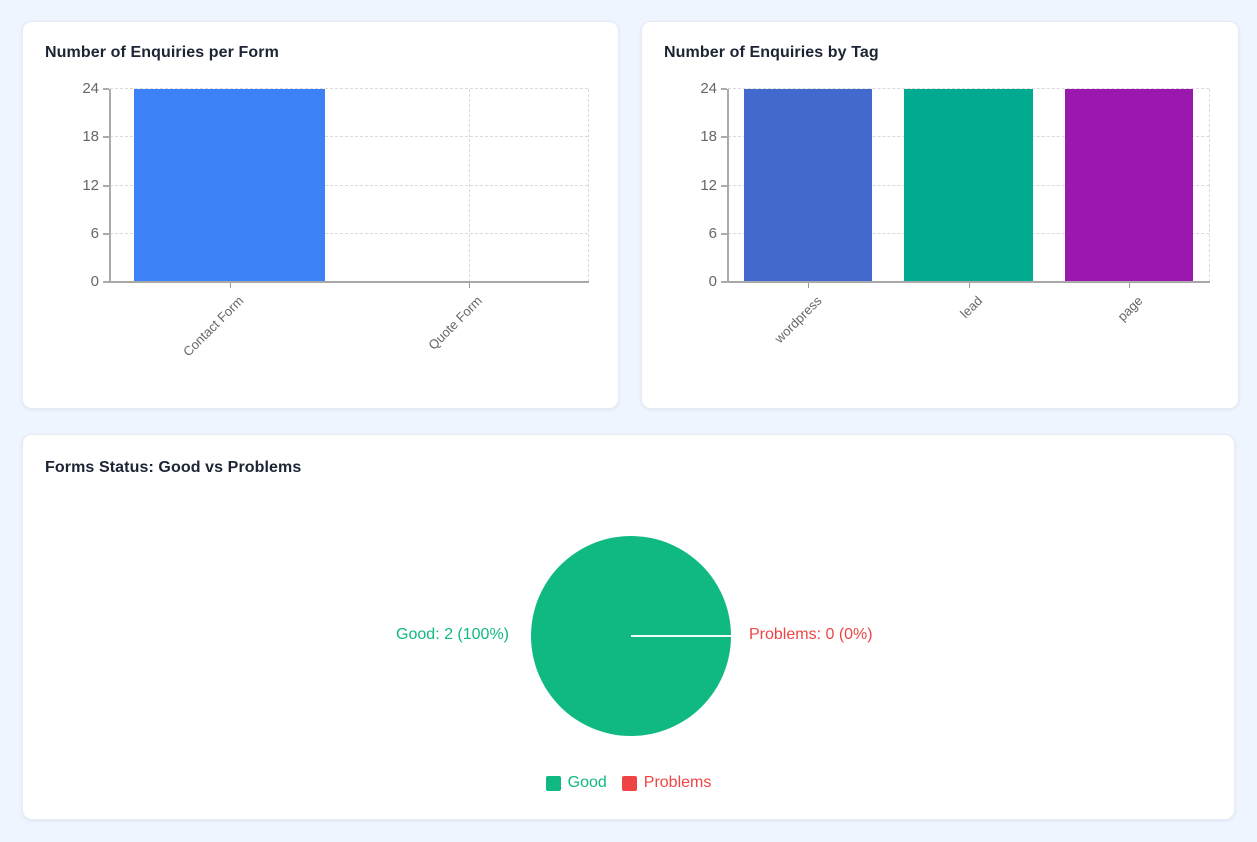 The height and width of the screenshot is (842, 1257). What do you see at coordinates (968, 185) in the screenshot?
I see `bar-lead` at bounding box center [968, 185].